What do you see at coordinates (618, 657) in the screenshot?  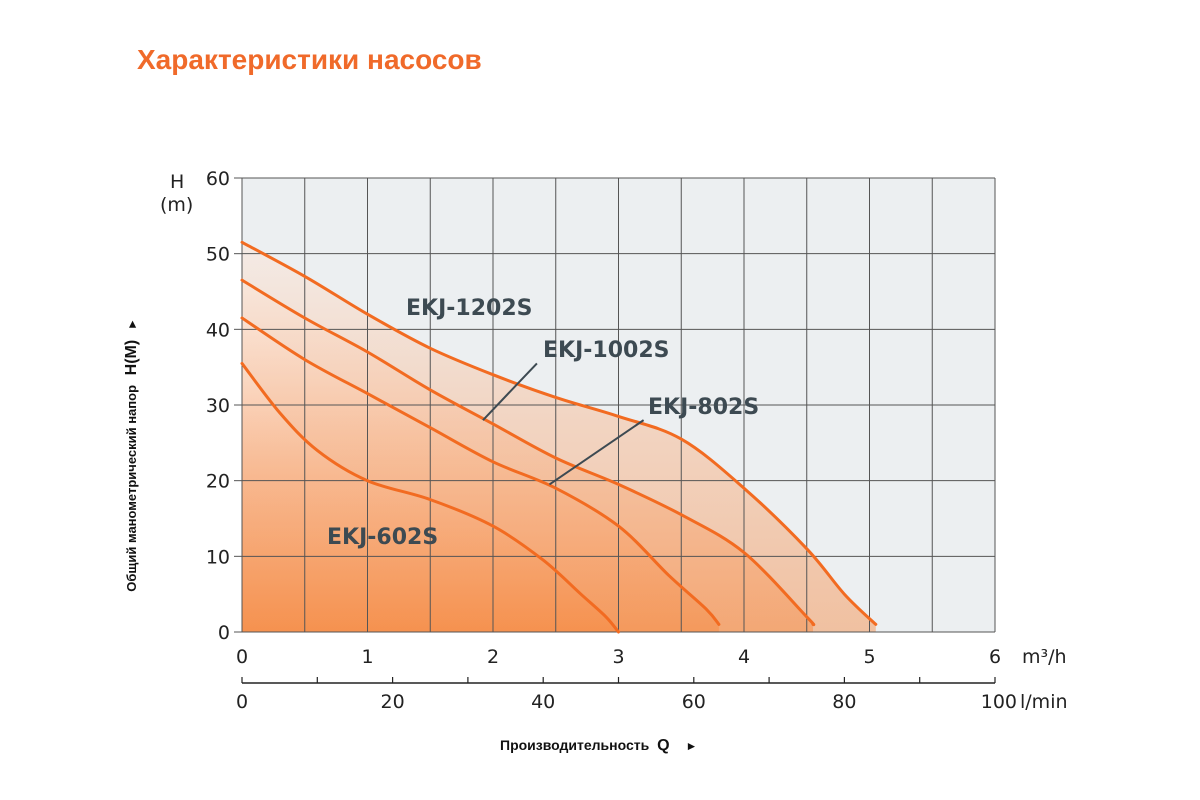 I see `x-tick-label-m3h: 3` at bounding box center [618, 657].